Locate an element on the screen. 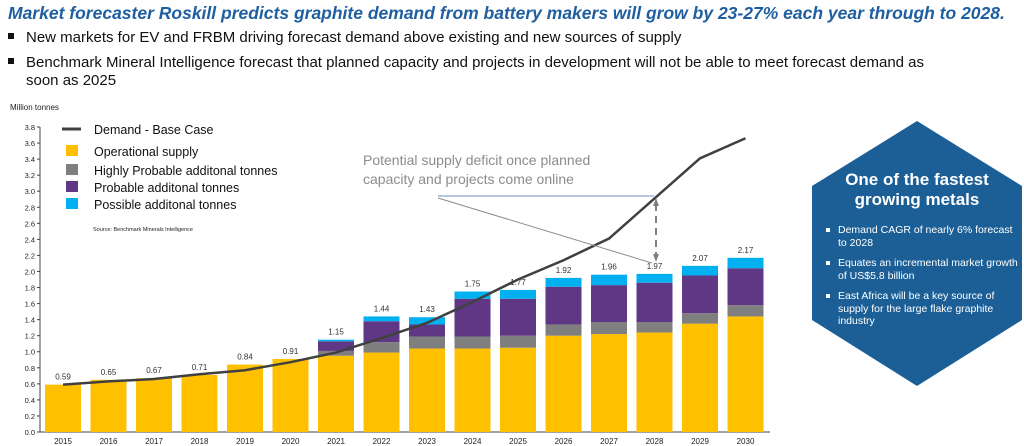  y-tick-label: 3.2 is located at coordinates (30, 175).